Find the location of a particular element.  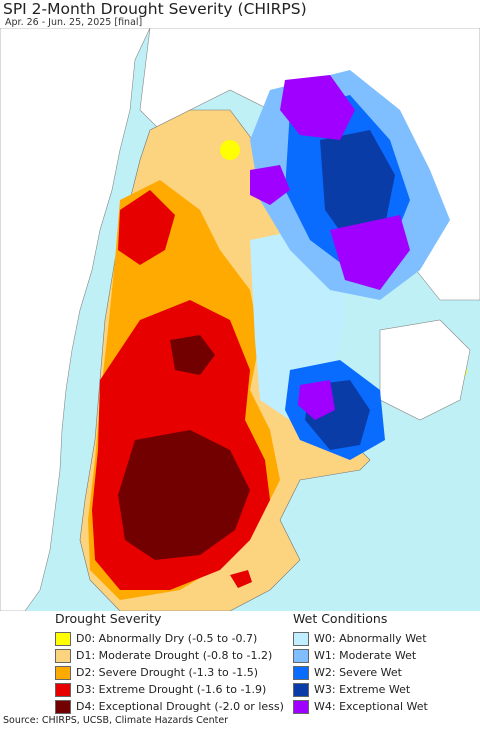

map-title: SPI 2-Month Drought Severity (CHIRPS) is located at coordinates (155, 9).